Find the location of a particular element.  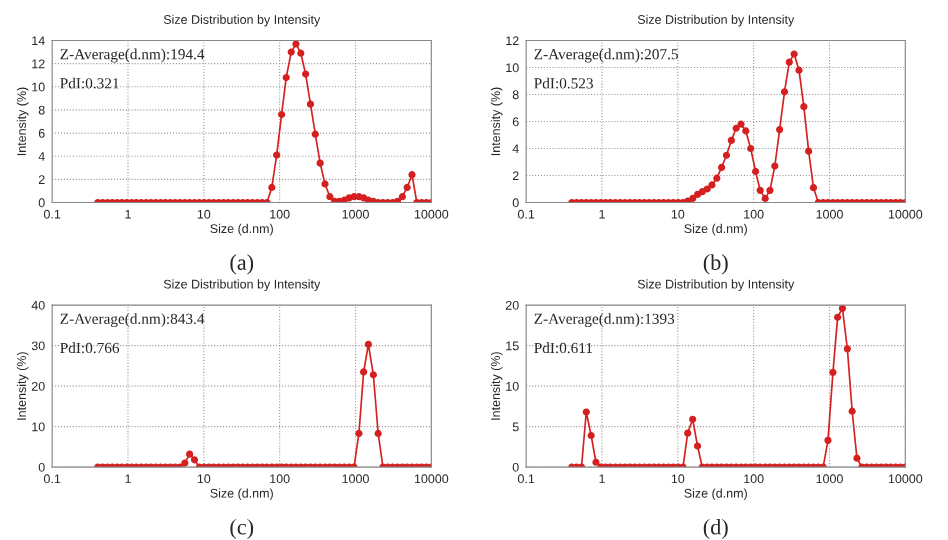

text: (d) is located at coordinates (715, 529).